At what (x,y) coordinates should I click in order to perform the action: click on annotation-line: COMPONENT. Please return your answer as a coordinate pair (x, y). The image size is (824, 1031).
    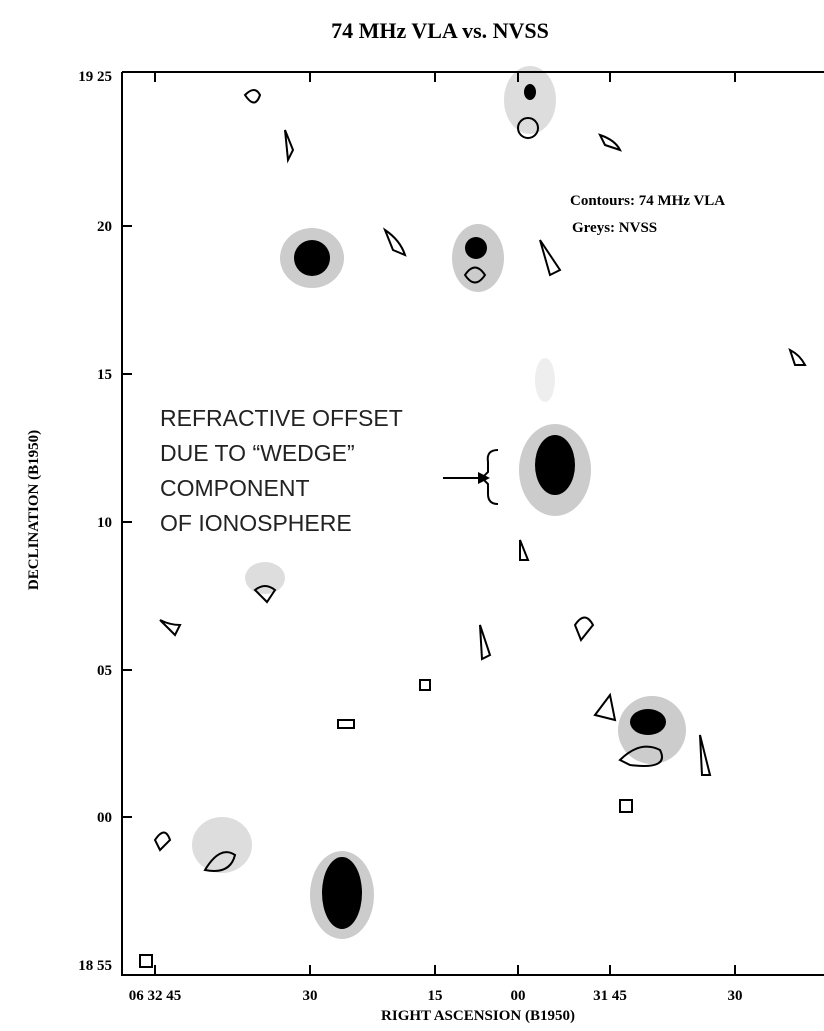
    Looking at the image, I should click on (235, 488).